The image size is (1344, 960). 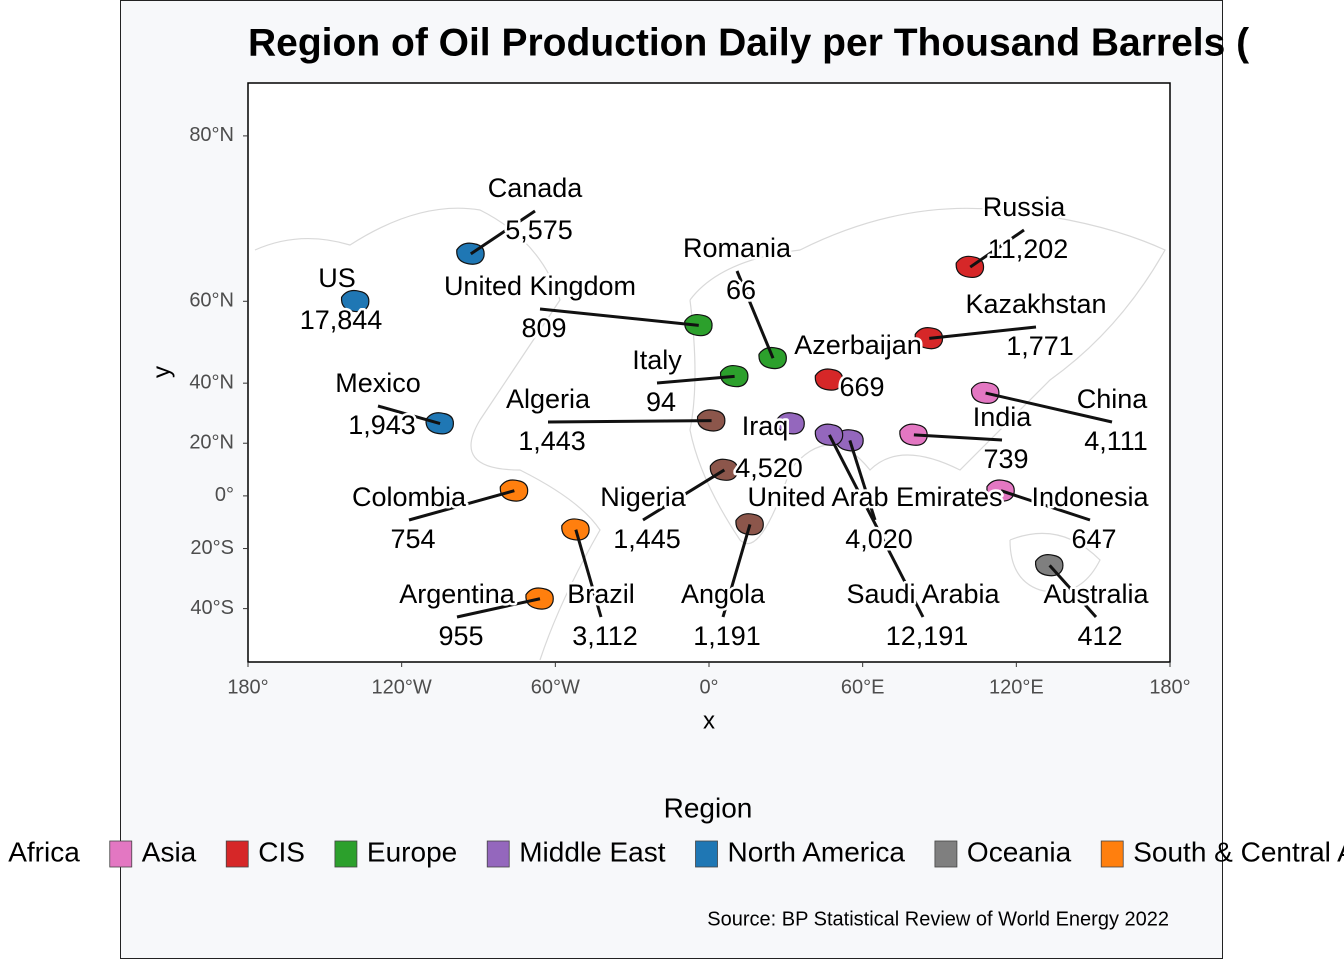 I want to click on country-value: 1,191, so click(x=727, y=636).